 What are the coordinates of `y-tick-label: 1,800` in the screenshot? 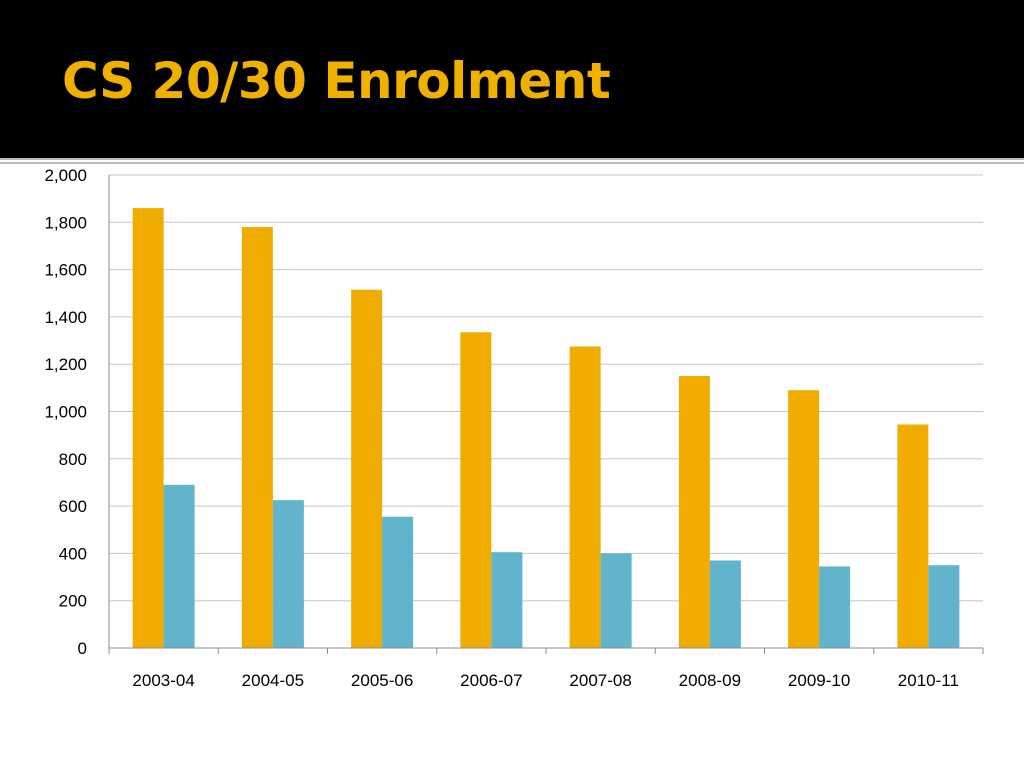 It's located at (65, 222).